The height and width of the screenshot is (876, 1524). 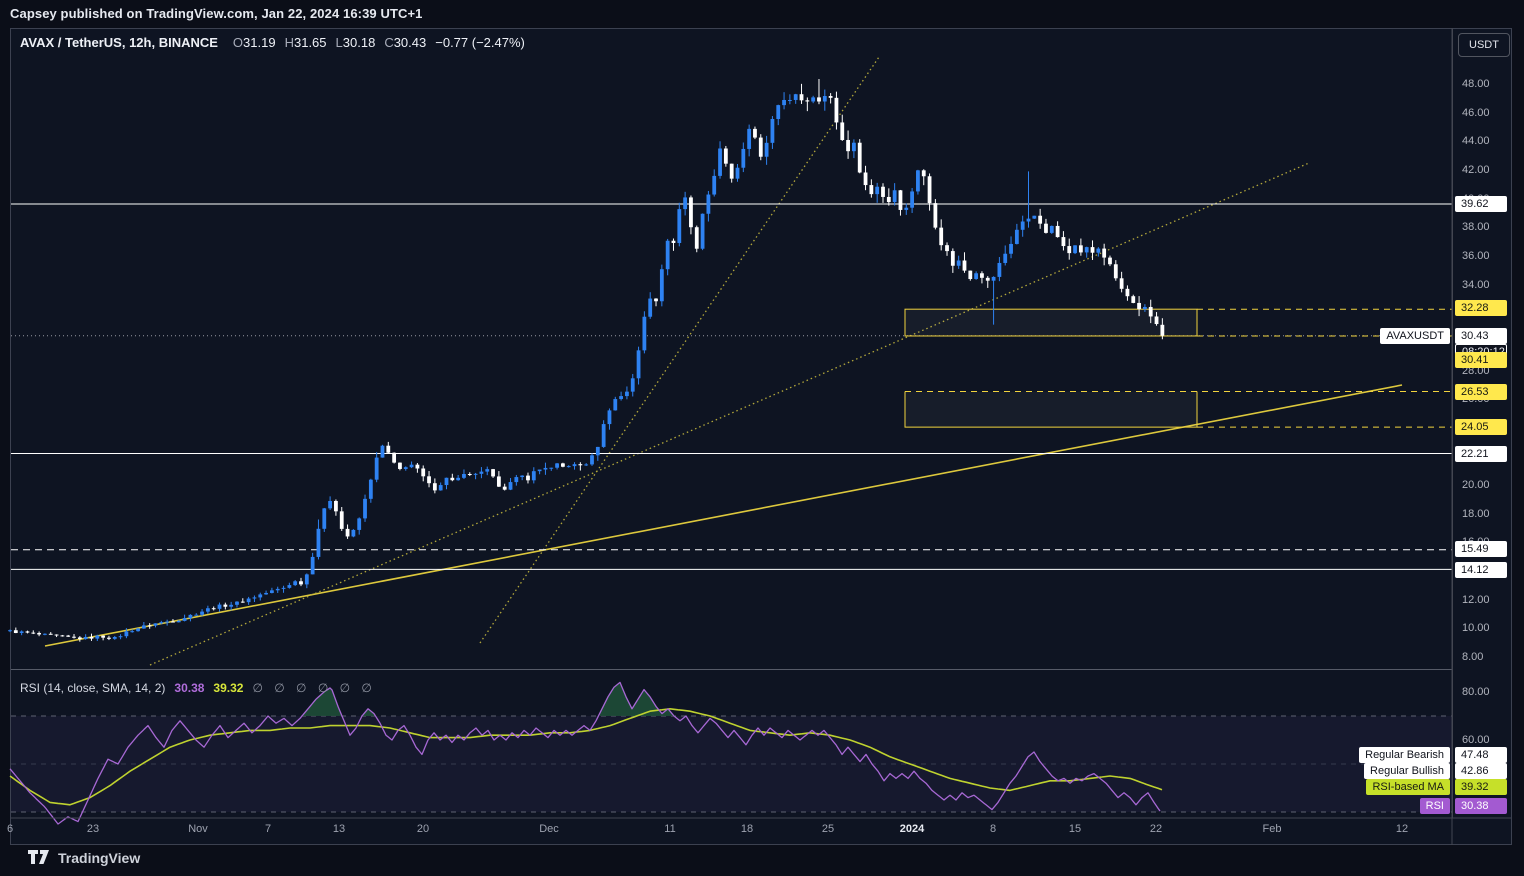 What do you see at coordinates (1476, 485) in the screenshot?
I see `price-tick-label: 20.00` at bounding box center [1476, 485].